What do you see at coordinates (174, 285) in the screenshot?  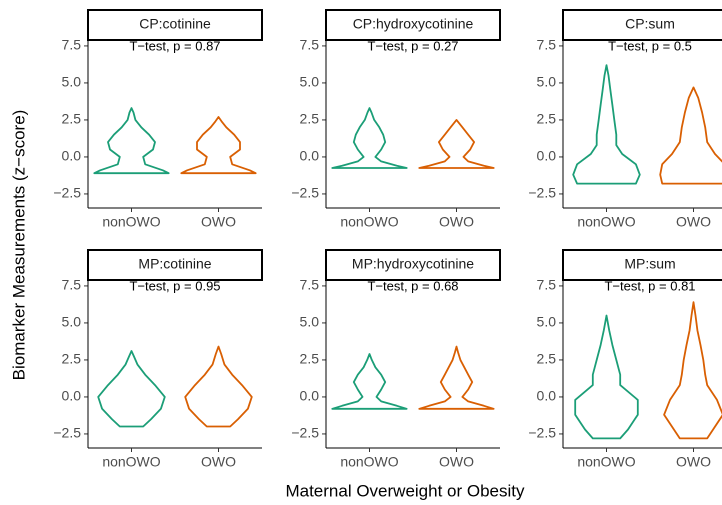 I see `annotation: T−test, p = 0.95` at bounding box center [174, 285].